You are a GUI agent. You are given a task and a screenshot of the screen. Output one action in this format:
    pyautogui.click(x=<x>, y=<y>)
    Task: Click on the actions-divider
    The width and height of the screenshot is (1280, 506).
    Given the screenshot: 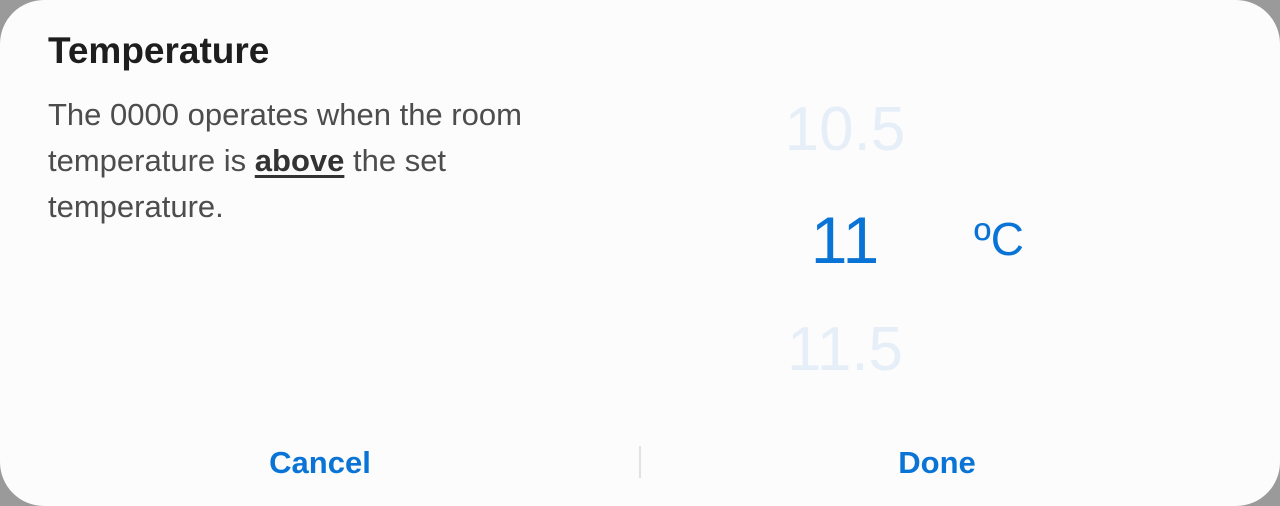 What is the action you would take?
    pyautogui.click(x=640, y=462)
    